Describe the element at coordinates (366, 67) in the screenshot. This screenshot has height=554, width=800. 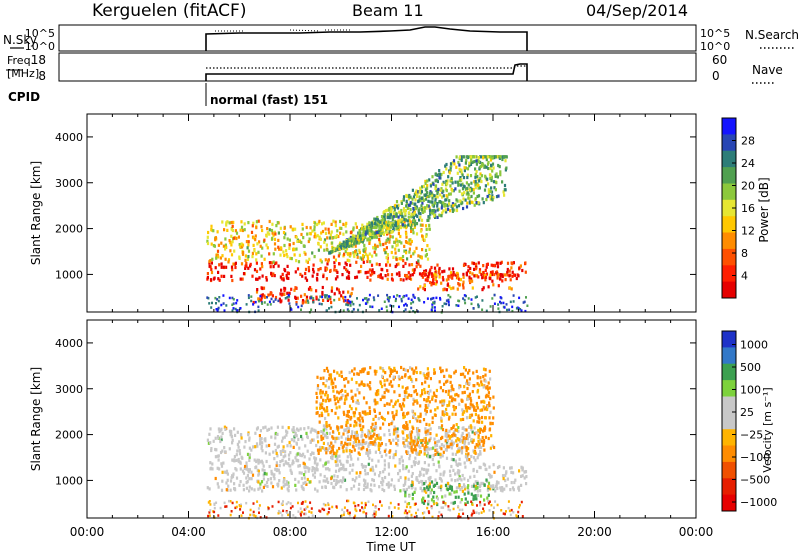
I see `nave-line` at that location.